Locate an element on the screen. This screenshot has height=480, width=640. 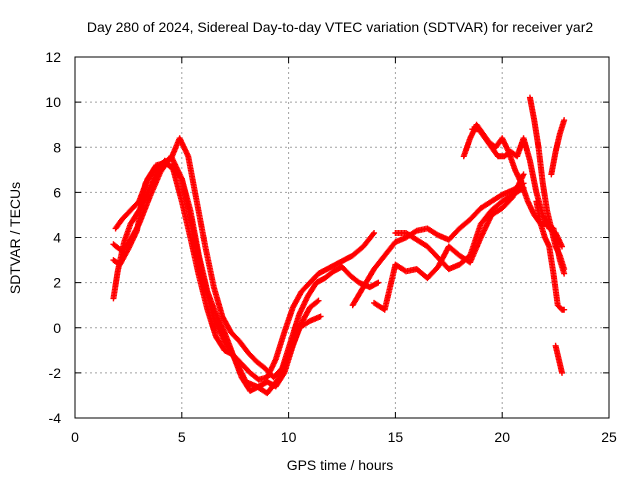
x-tick-label: 10 is located at coordinates (289, 437).